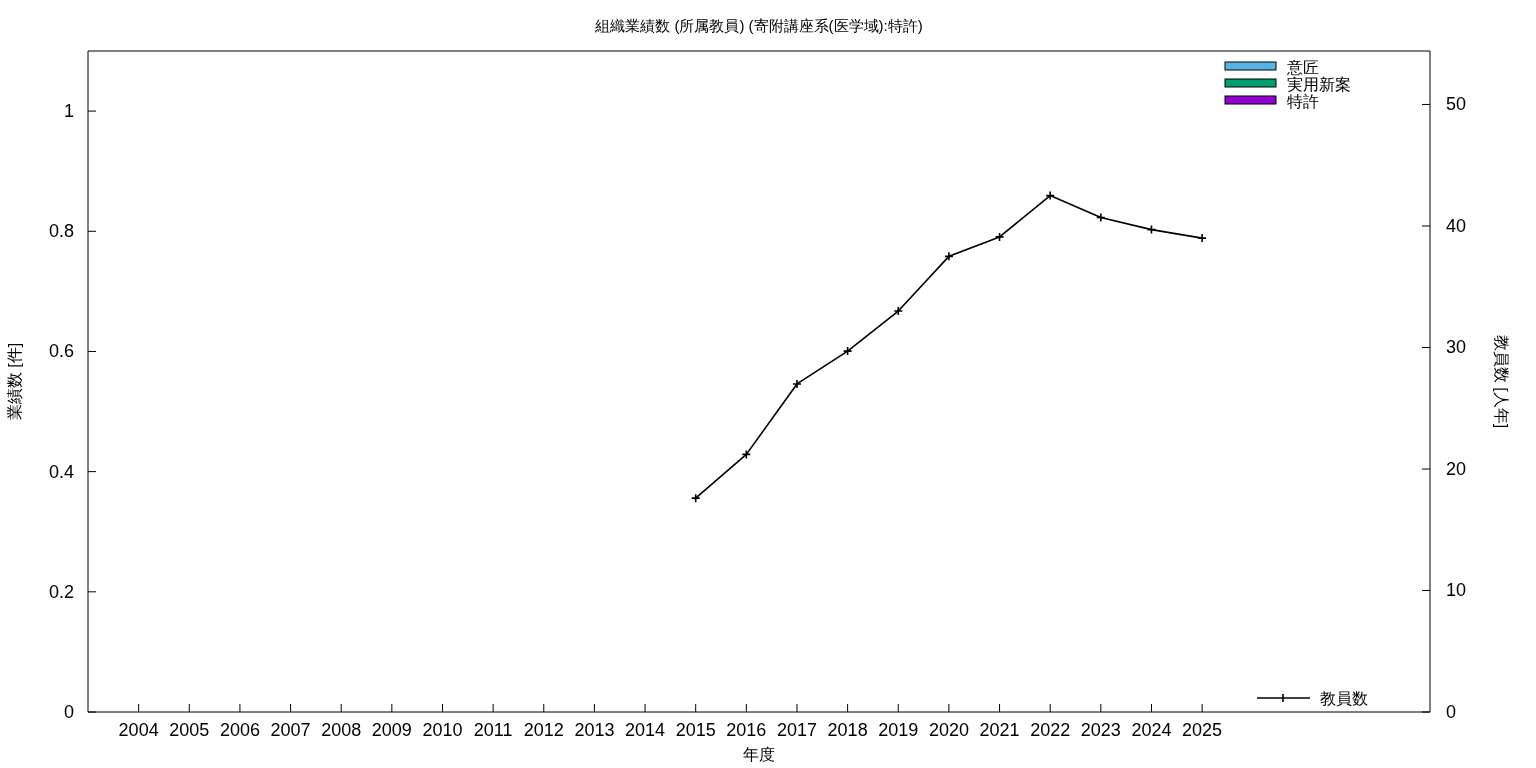 This screenshot has height=768, width=1536. What do you see at coordinates (999, 730) in the screenshot?
I see `x-tick-label: 2021` at bounding box center [999, 730].